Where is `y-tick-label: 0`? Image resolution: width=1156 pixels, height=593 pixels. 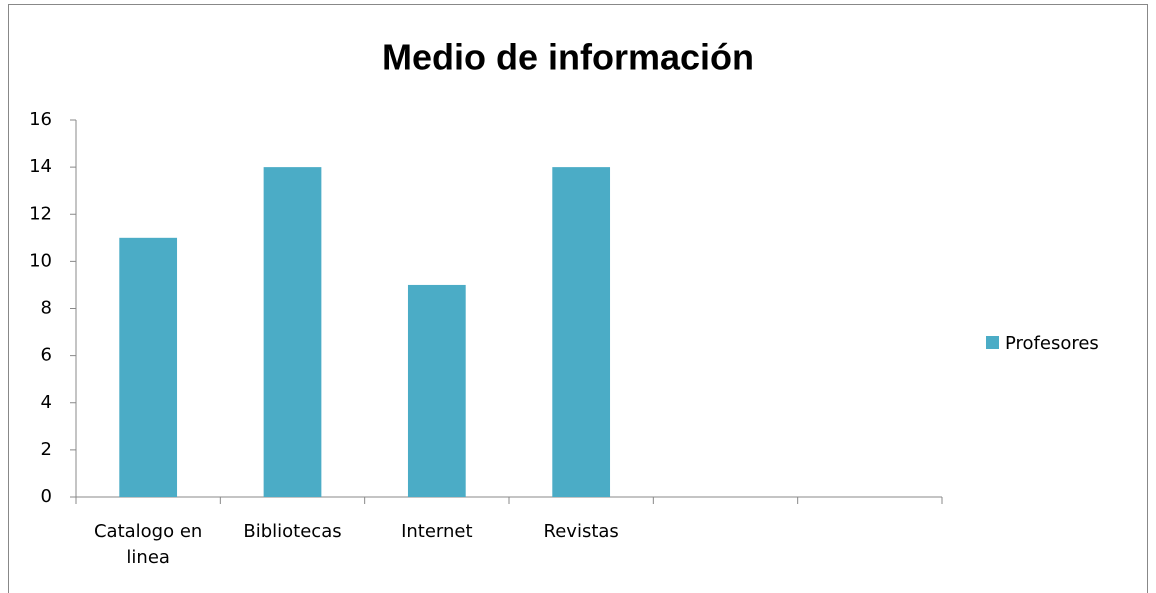
y-tick-label: 0 is located at coordinates (46, 496).